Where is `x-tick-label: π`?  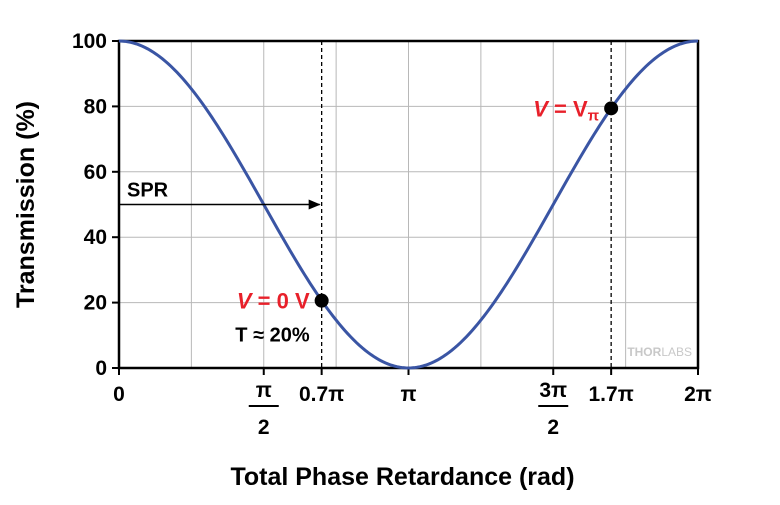
x-tick-label: π is located at coordinates (408, 394).